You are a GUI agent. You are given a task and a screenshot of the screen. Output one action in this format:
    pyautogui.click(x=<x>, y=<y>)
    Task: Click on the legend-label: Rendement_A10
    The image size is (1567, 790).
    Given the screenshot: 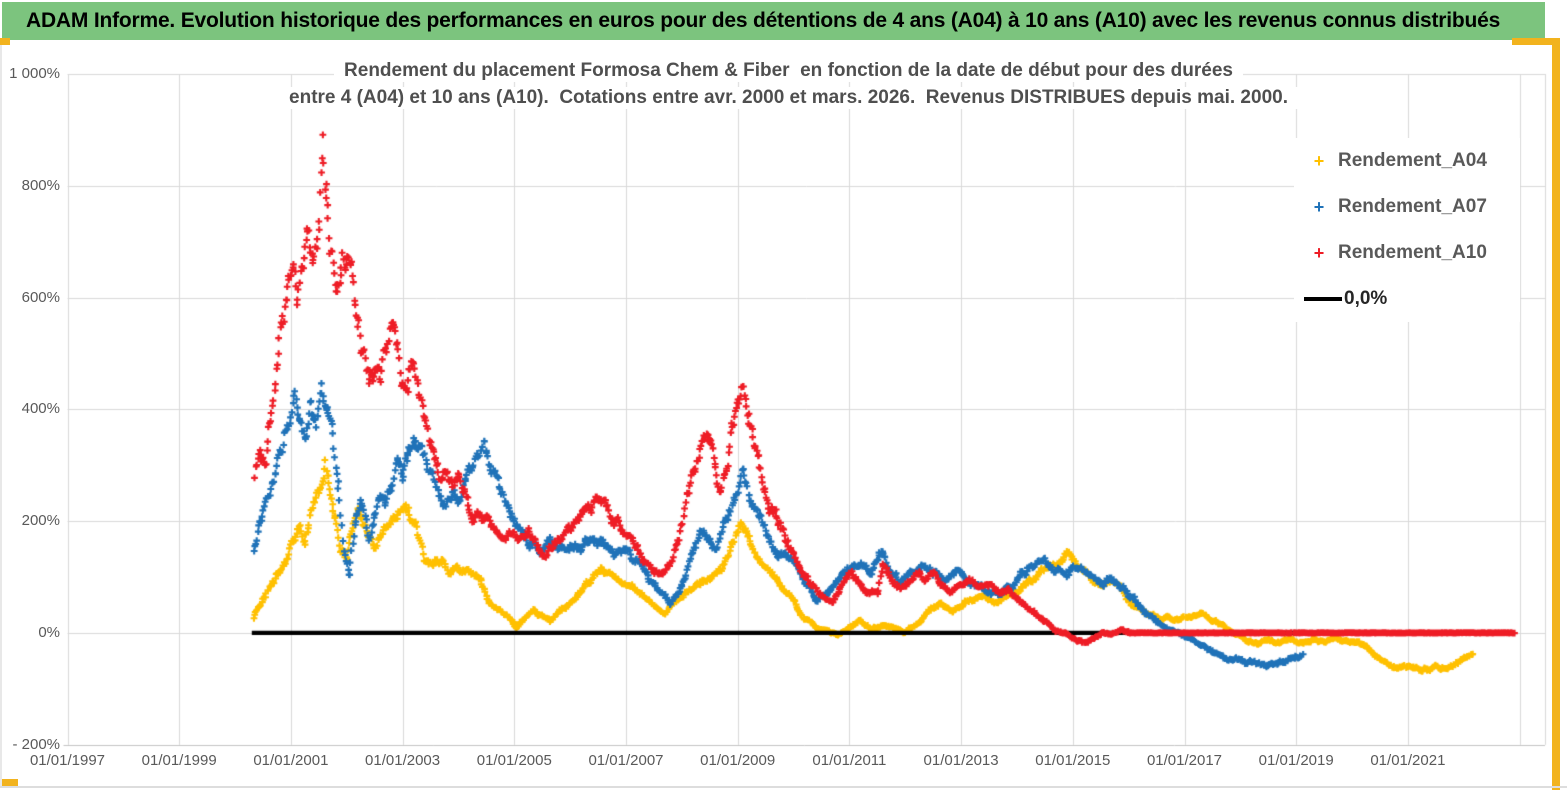 What is the action you would take?
    pyautogui.click(x=1412, y=252)
    